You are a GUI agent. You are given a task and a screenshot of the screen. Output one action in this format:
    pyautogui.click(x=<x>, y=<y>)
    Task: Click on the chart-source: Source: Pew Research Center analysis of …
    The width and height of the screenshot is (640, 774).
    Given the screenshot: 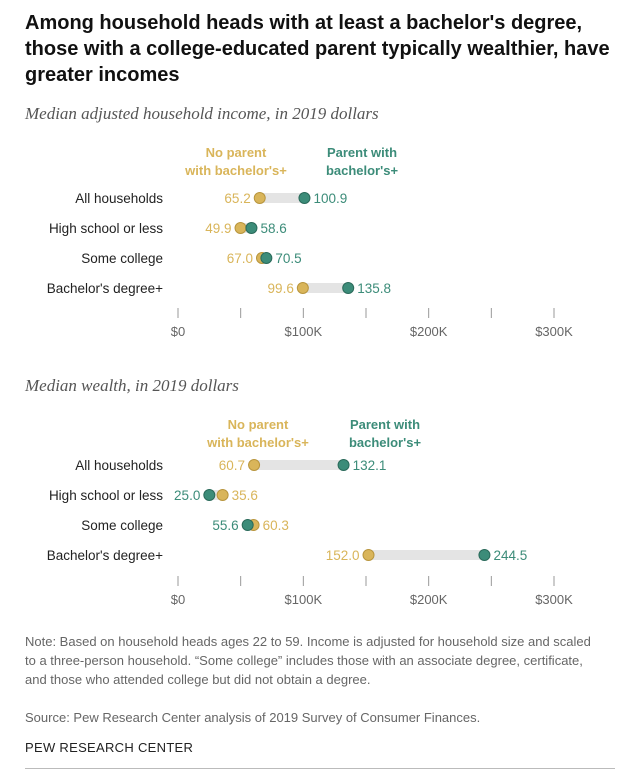 What is the action you would take?
    pyautogui.click(x=253, y=717)
    